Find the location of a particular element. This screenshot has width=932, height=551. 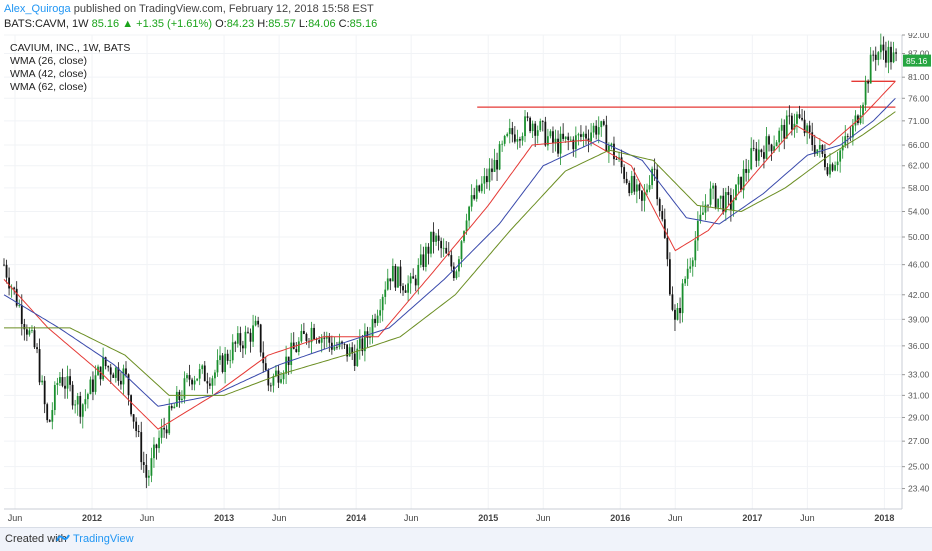

y-tick-label: 81.00 is located at coordinates (919, 77).